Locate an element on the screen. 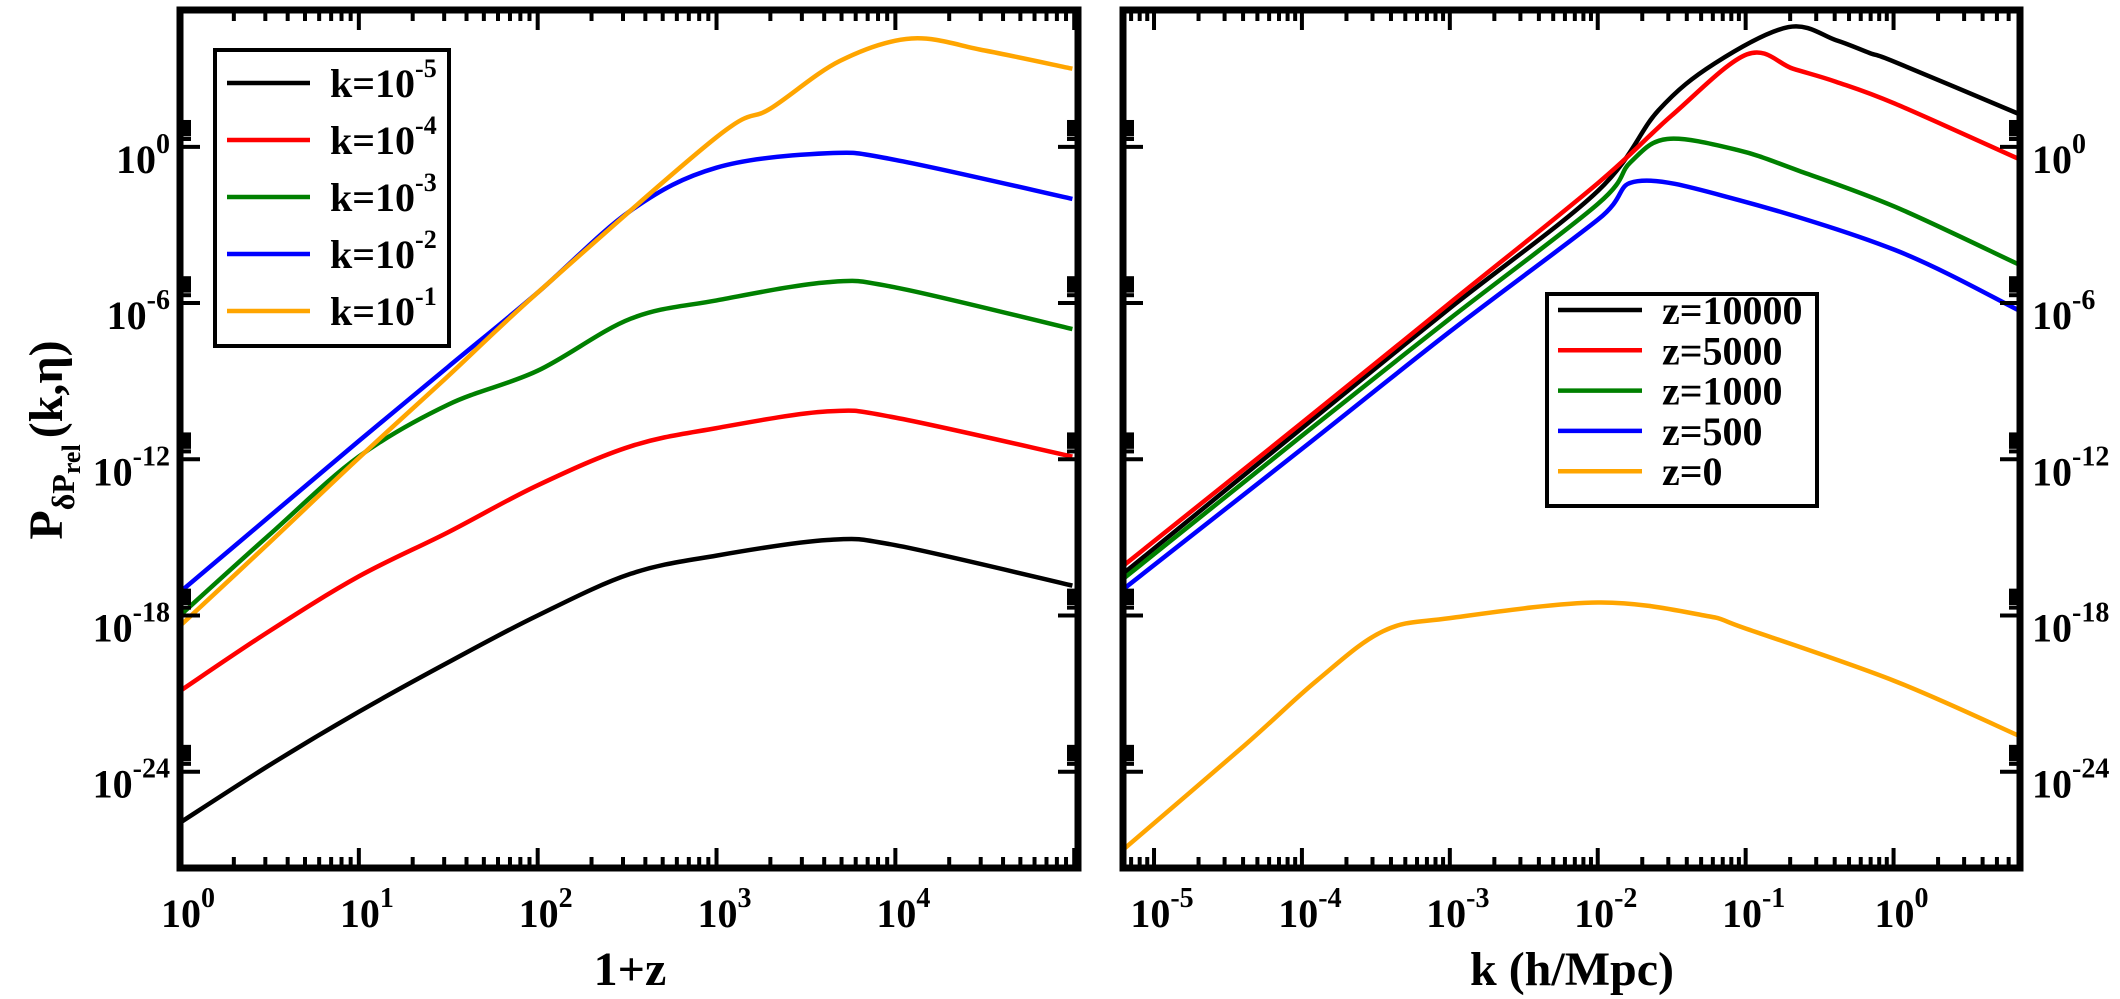 The height and width of the screenshot is (999, 2120). y-label-main: P is located at coordinates (46, 524).